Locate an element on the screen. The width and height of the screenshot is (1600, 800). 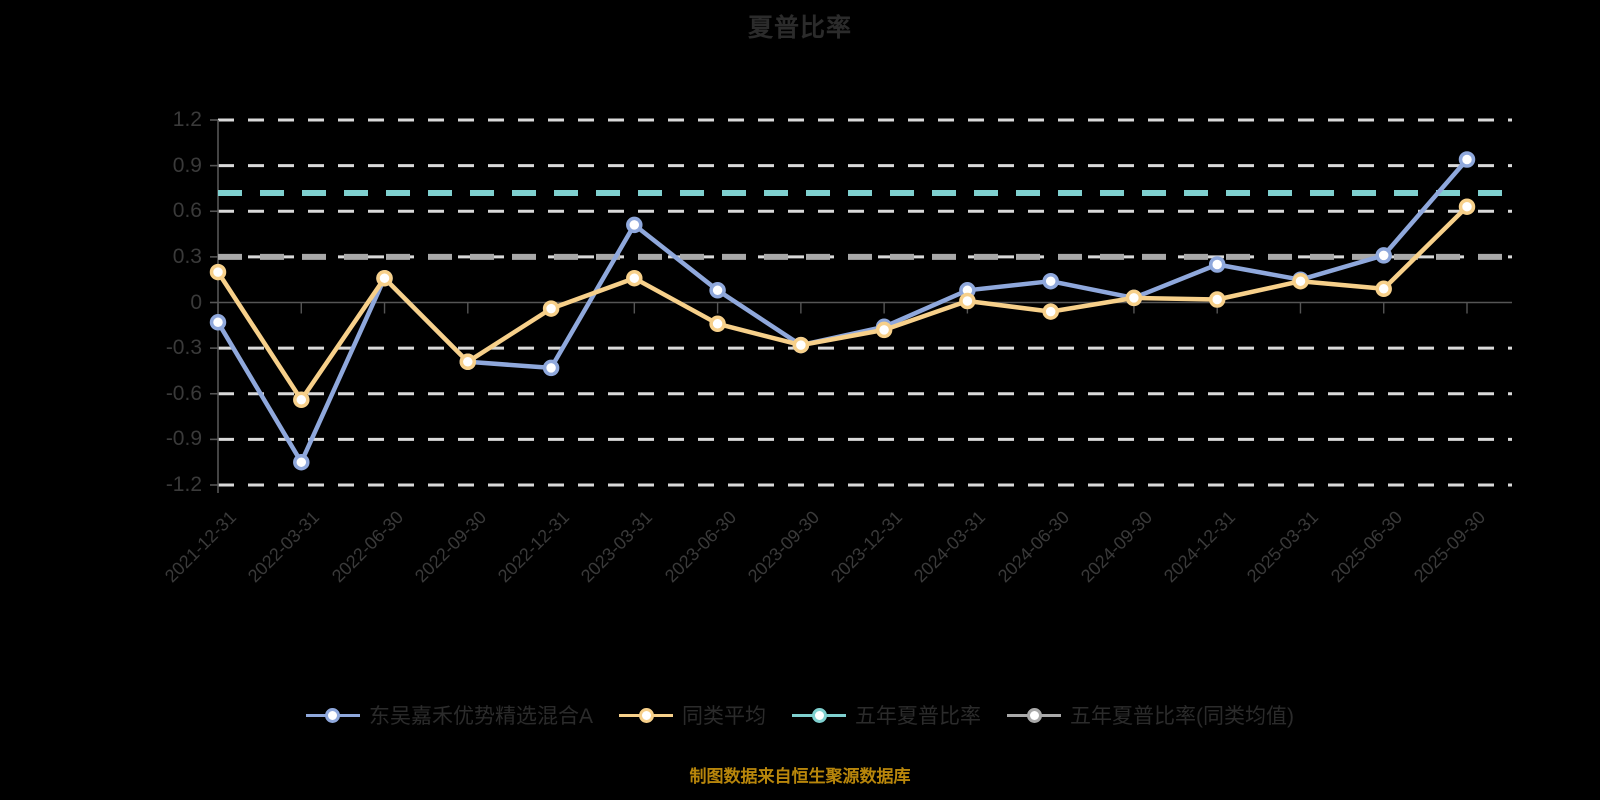
legend-item: 东吴嘉禾优势精选混合A is located at coordinates (449, 715).